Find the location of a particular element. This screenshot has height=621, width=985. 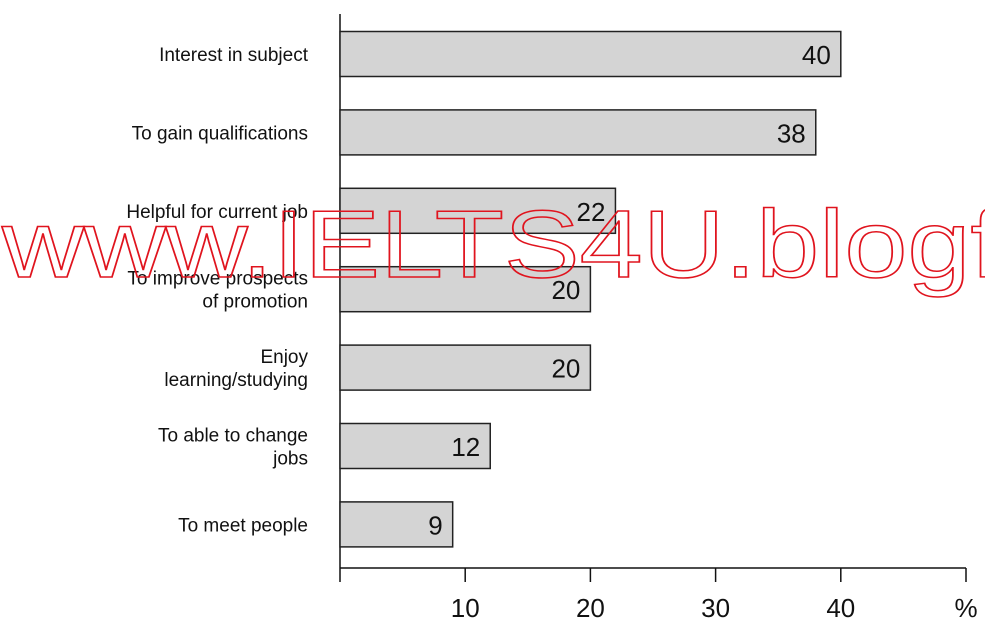

x-tick-label: 20 is located at coordinates (590, 607).